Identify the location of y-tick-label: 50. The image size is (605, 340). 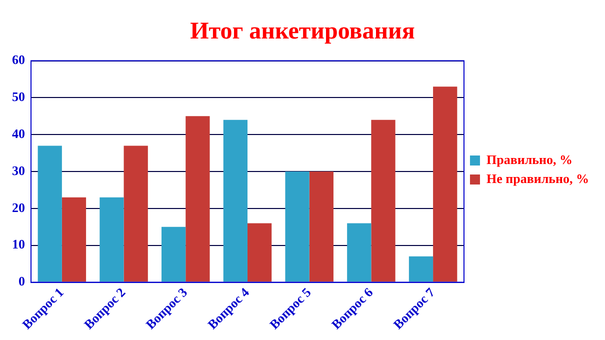
(18, 96).